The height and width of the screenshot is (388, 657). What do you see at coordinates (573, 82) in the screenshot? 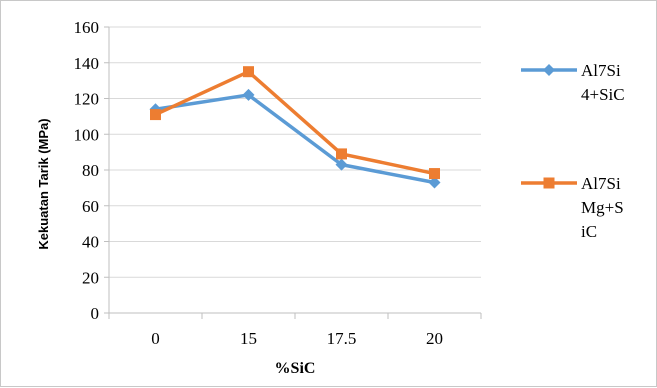
I see `legend-entry: Al7Si 4+SiC` at bounding box center [573, 82].